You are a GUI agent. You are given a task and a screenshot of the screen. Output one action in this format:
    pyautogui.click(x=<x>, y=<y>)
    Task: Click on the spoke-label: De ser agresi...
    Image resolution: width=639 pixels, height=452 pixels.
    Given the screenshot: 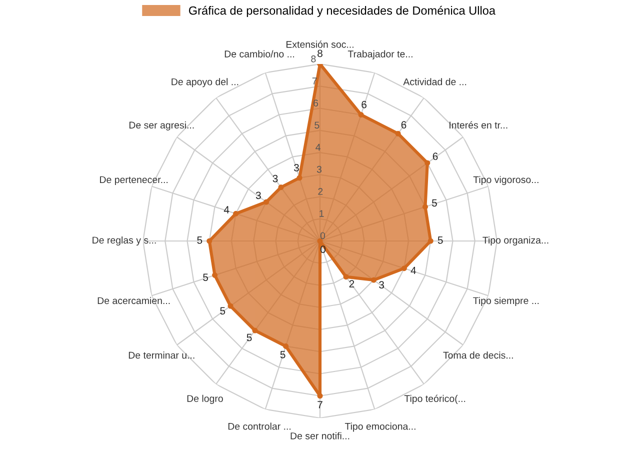 What is the action you would take?
    pyautogui.click(x=161, y=125)
    